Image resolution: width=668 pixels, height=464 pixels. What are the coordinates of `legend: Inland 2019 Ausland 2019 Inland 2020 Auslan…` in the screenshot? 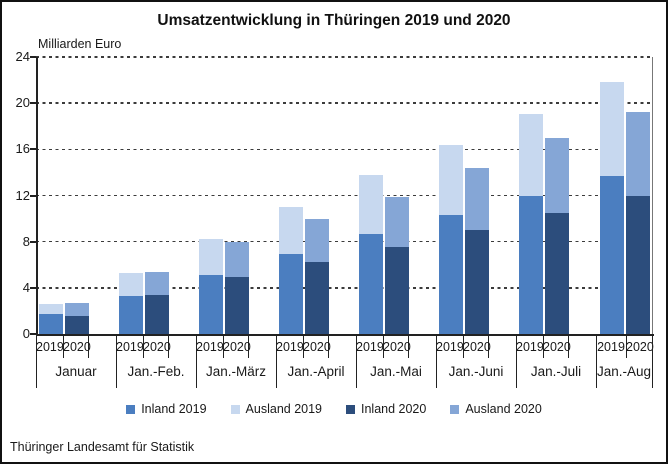 It's located at (334, 409).